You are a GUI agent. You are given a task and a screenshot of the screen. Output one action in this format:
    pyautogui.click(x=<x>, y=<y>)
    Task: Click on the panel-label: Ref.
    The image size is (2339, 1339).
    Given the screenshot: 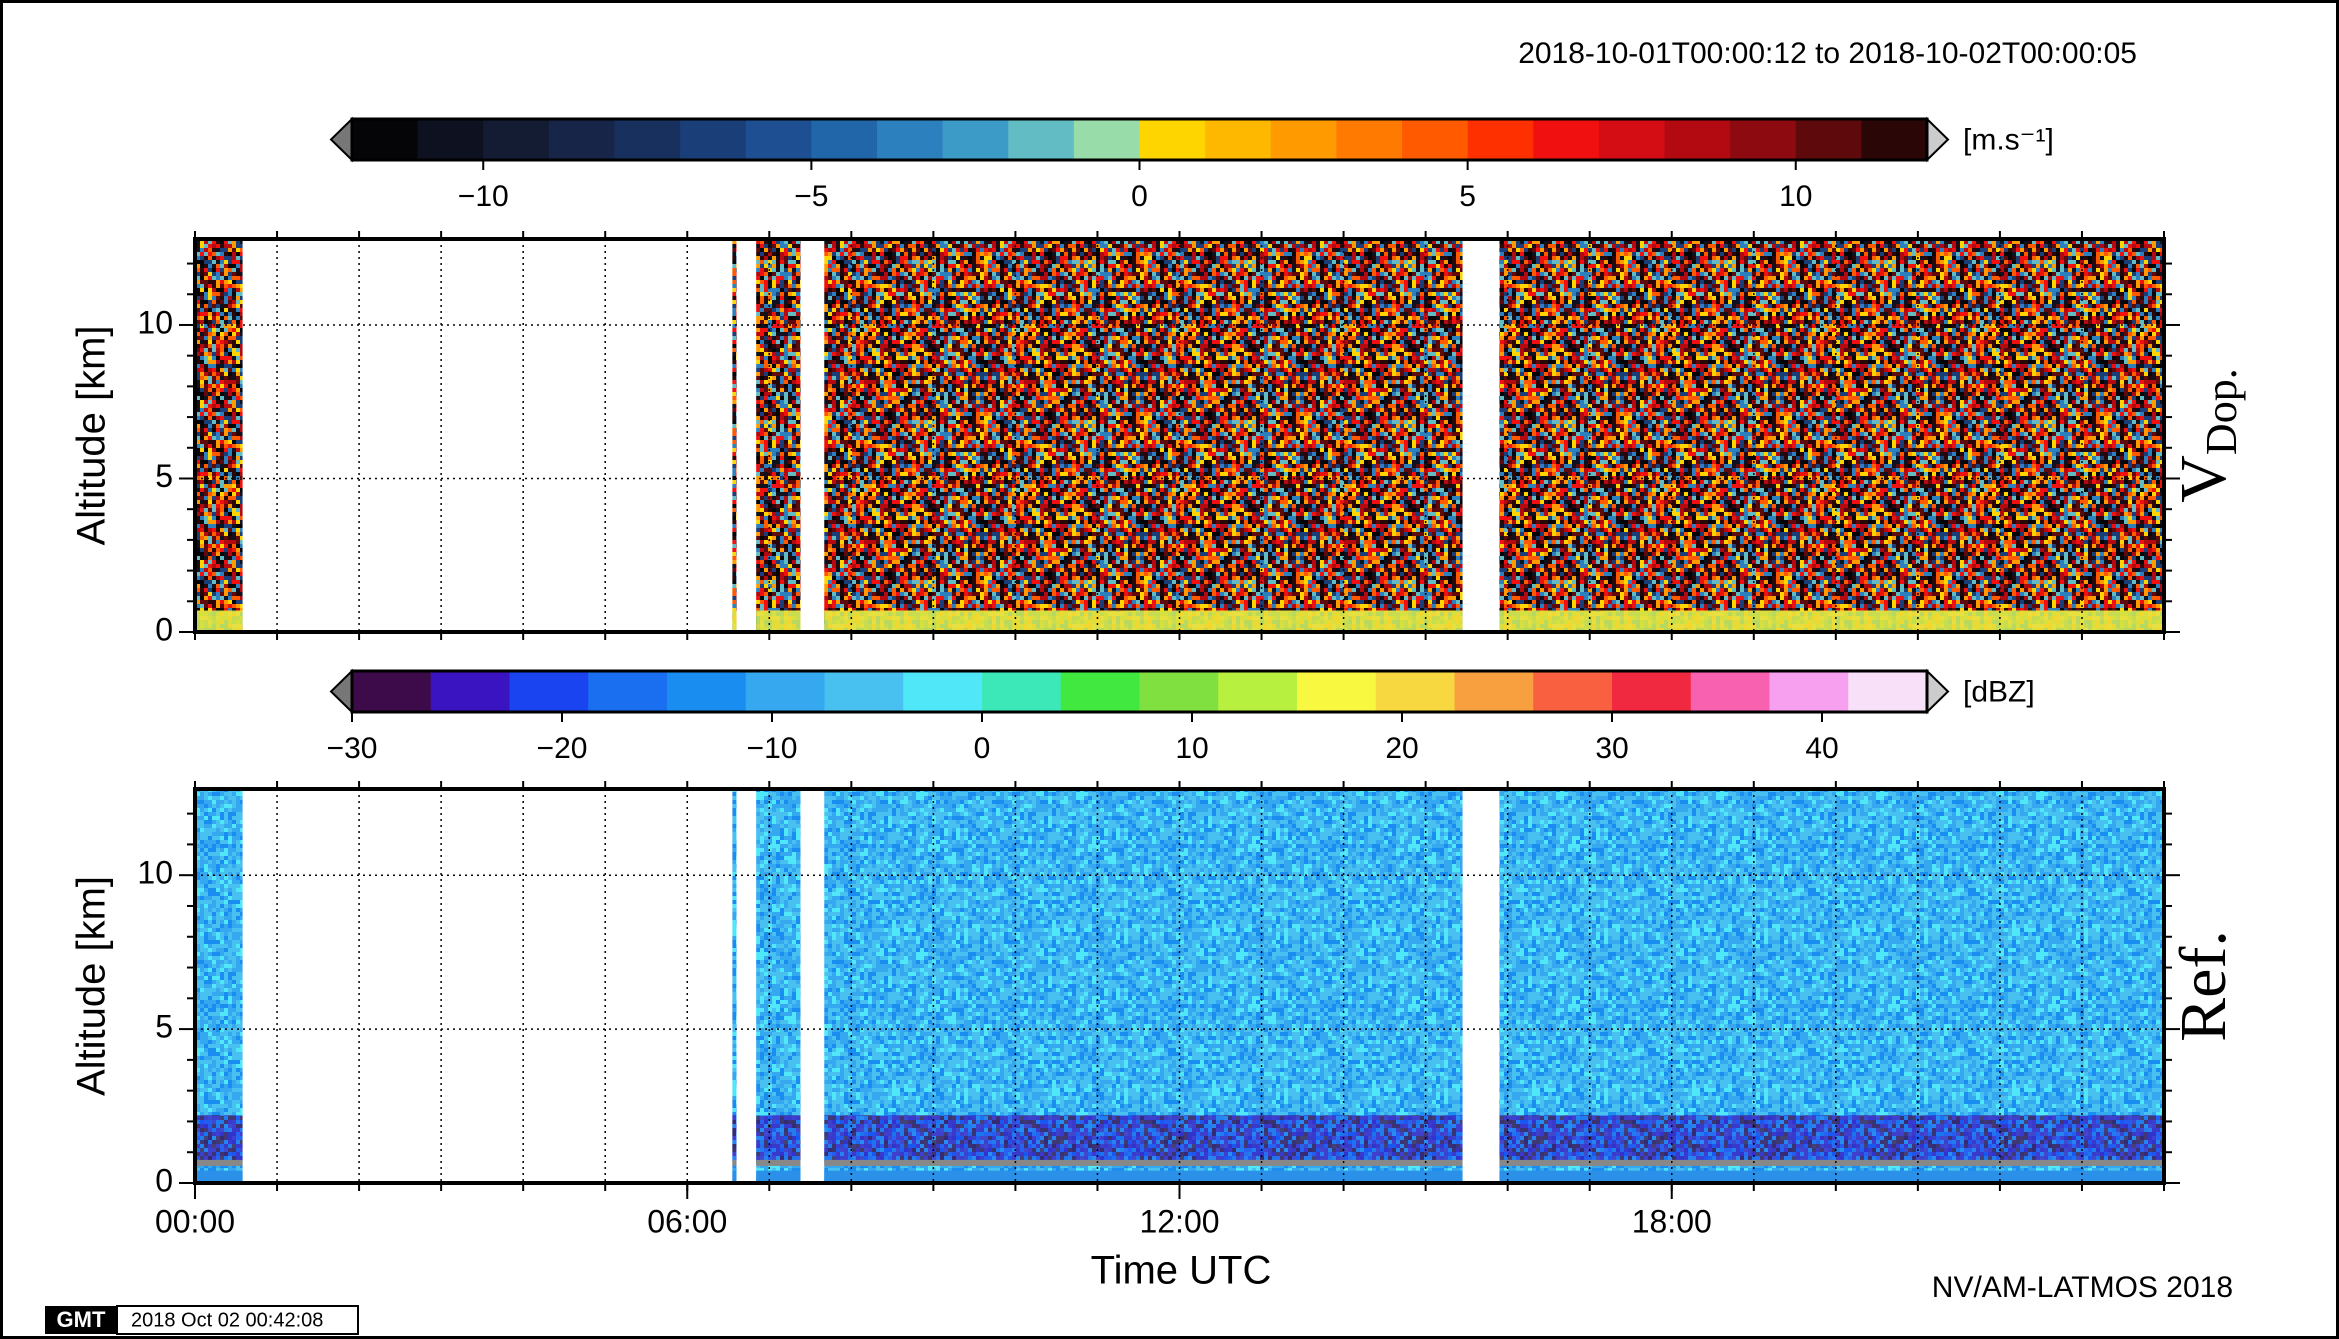 What is the action you would take?
    pyautogui.click(x=2203, y=986)
    